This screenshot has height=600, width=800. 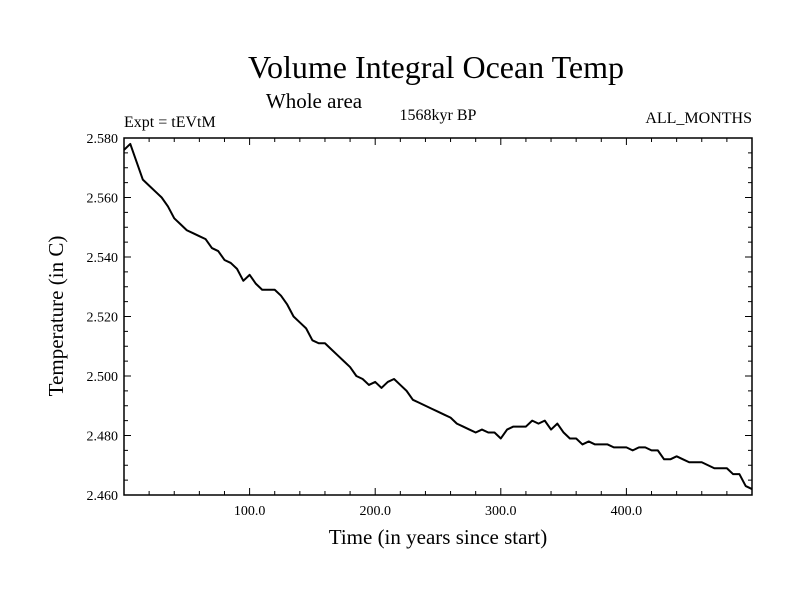 What do you see at coordinates (436, 67) in the screenshot?
I see `chart-title: Volume Integral Ocean Temp` at bounding box center [436, 67].